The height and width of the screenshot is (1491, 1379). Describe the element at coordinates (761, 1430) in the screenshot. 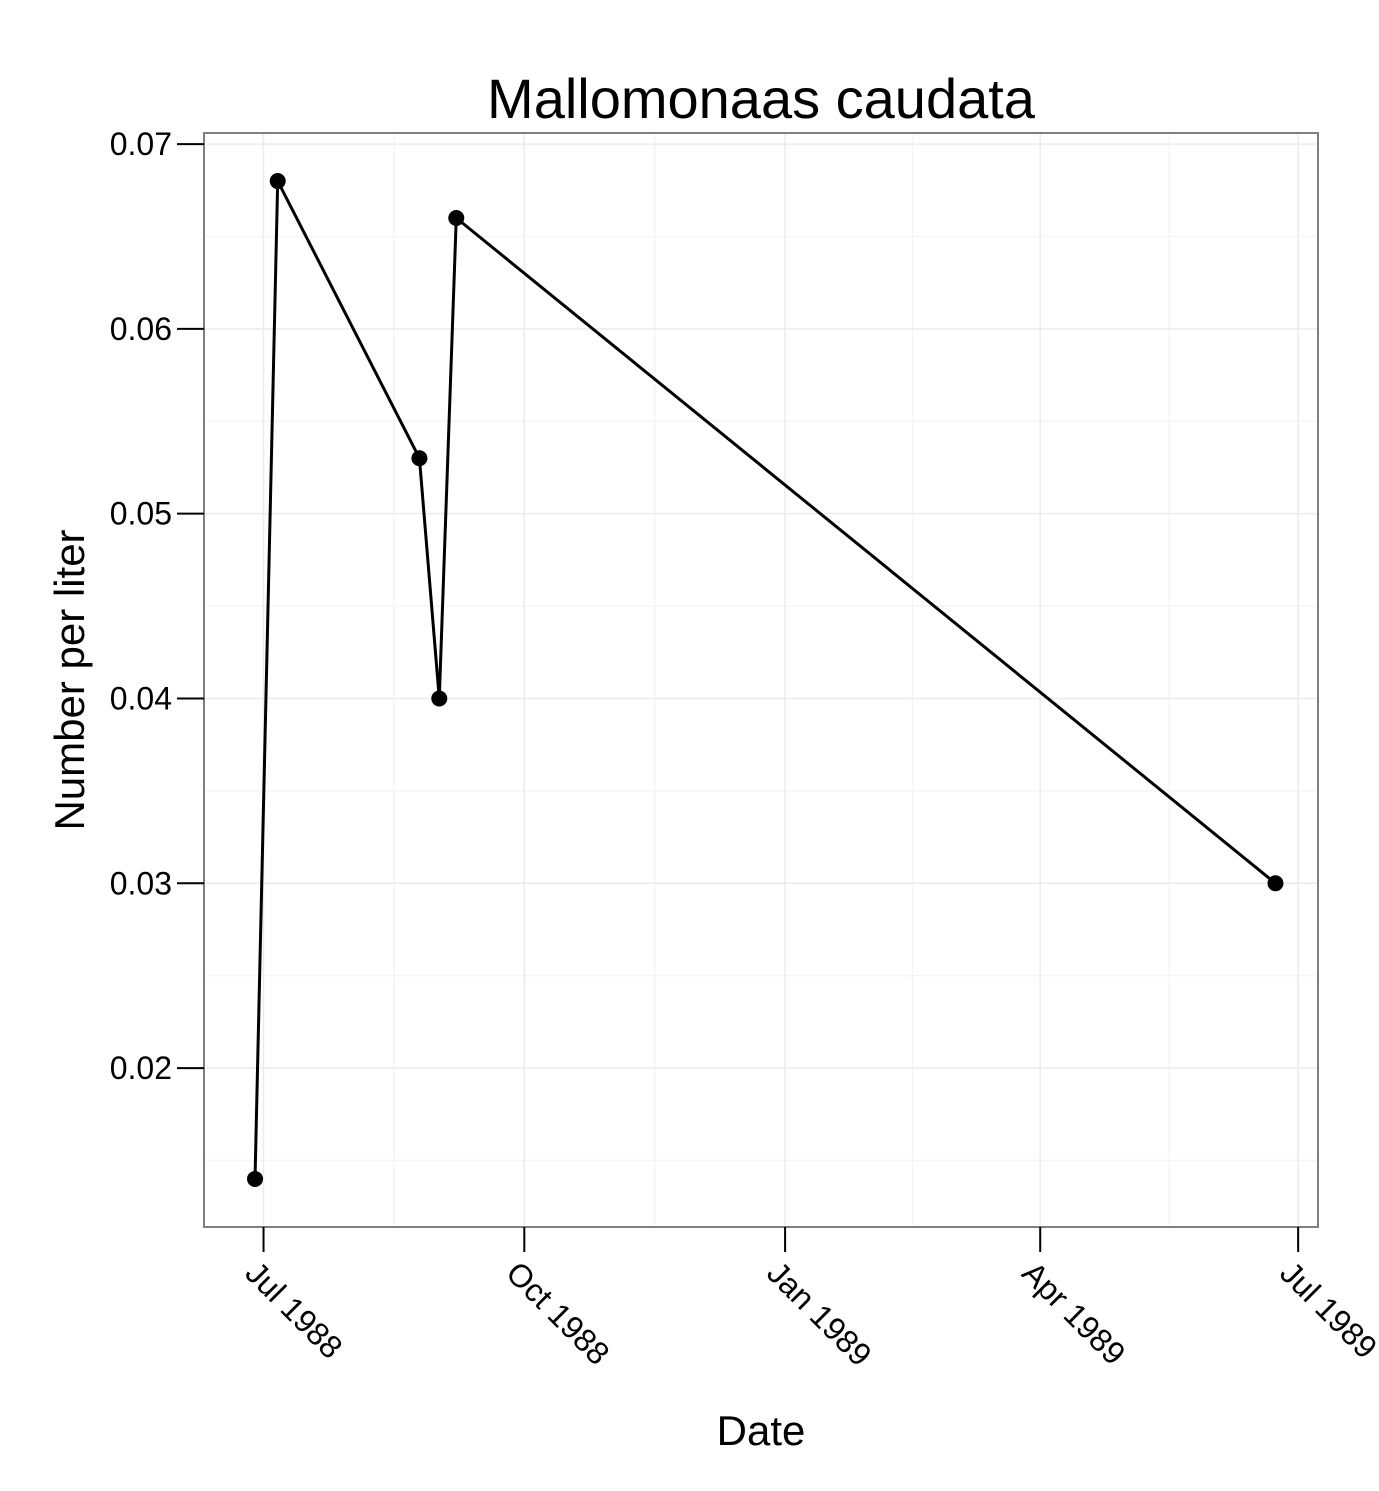

I see `x-axis-title: Date` at that location.